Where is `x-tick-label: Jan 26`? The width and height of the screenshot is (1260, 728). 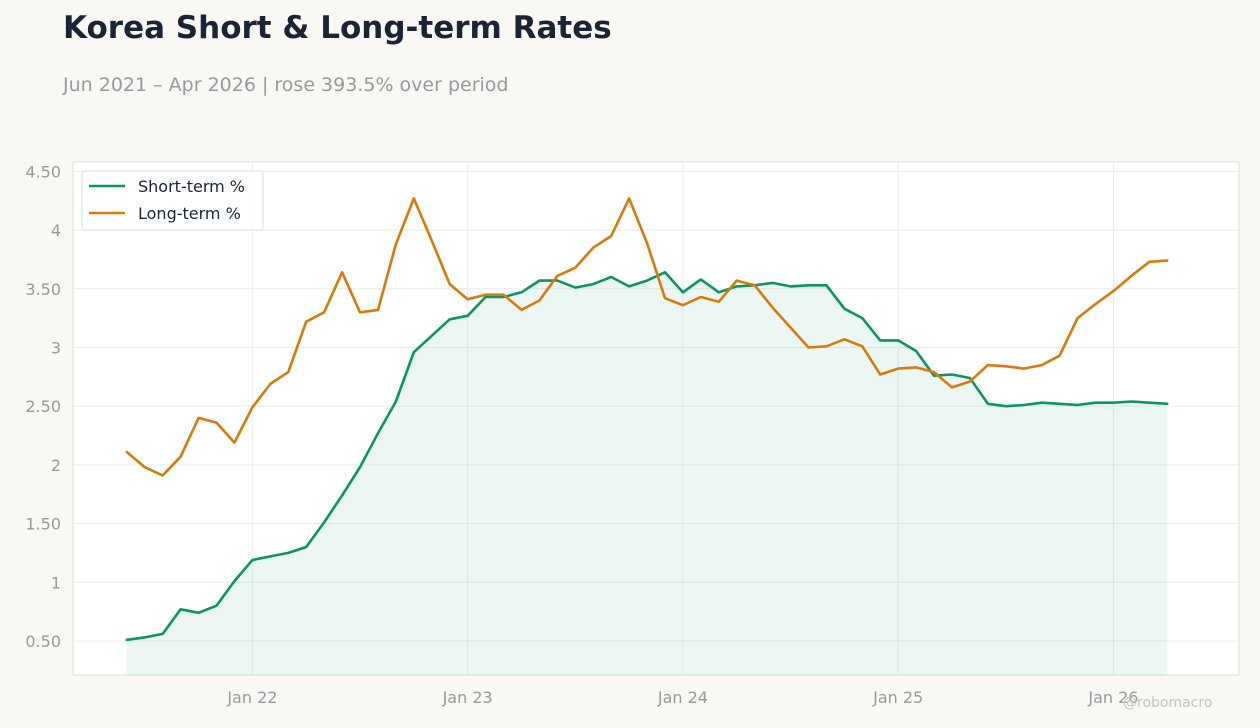
x-tick-label: Jan 26 is located at coordinates (1112, 697).